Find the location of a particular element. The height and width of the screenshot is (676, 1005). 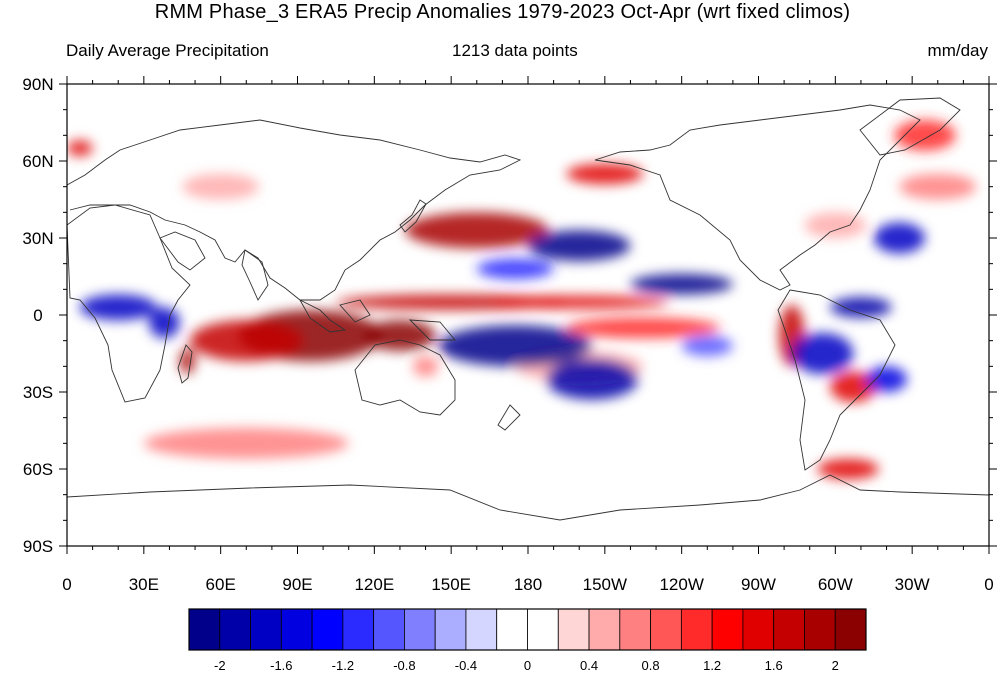

lon-label-3: 90E is located at coordinates (297, 584).